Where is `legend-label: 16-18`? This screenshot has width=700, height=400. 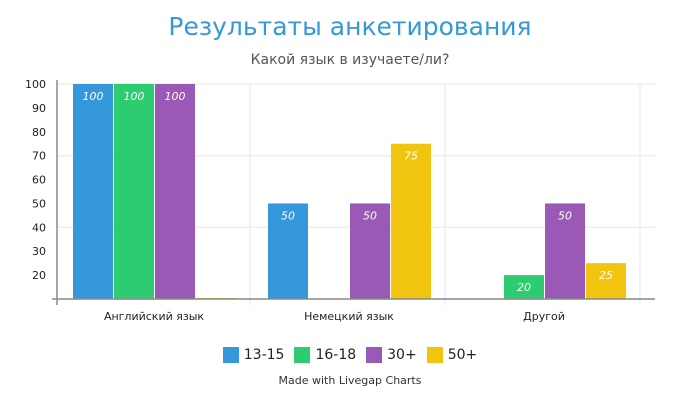
legend-label: 16-18 is located at coordinates (336, 355).